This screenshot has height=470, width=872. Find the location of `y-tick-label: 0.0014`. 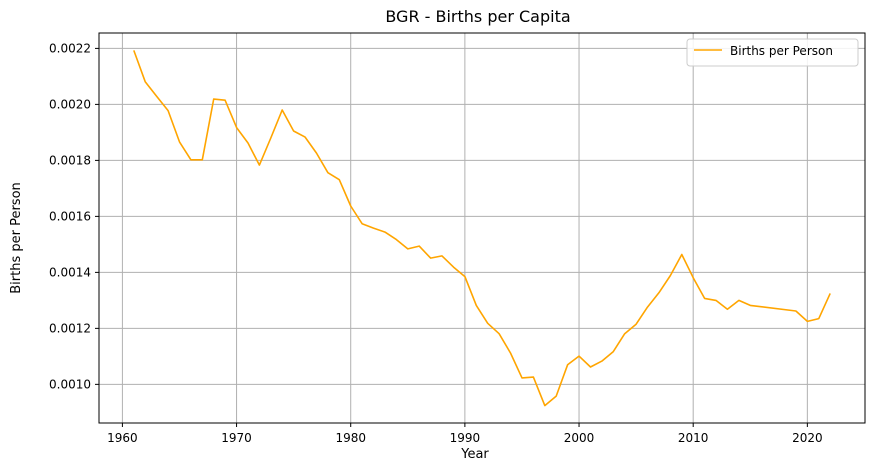

y-tick-label: 0.0014 is located at coordinates (70, 272).